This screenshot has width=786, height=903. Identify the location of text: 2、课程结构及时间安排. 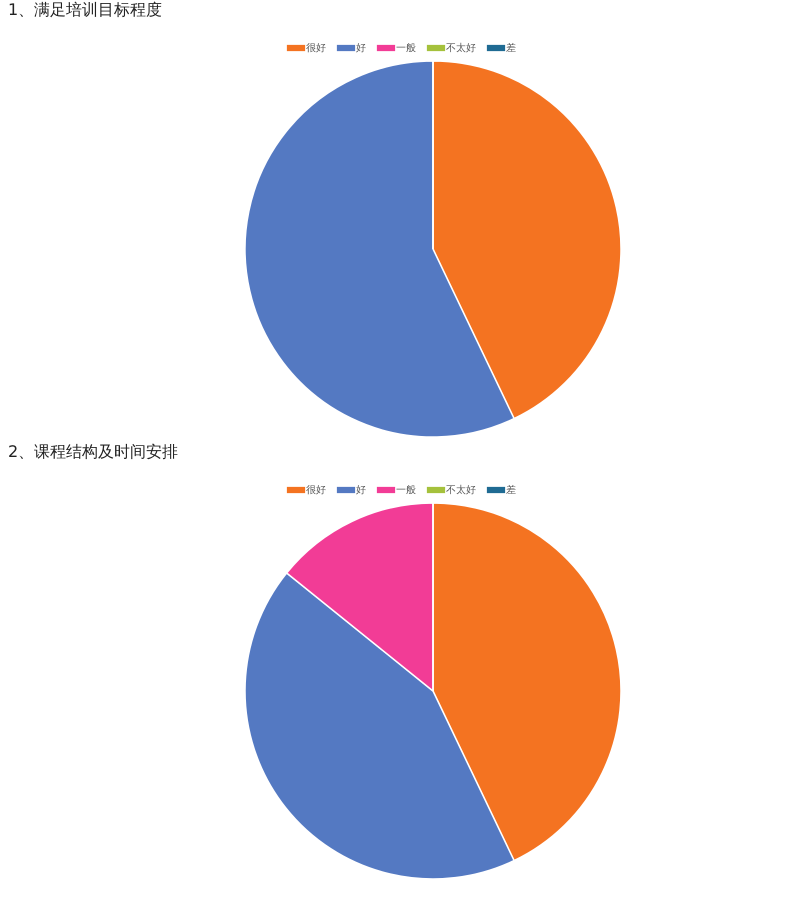
(93, 451).